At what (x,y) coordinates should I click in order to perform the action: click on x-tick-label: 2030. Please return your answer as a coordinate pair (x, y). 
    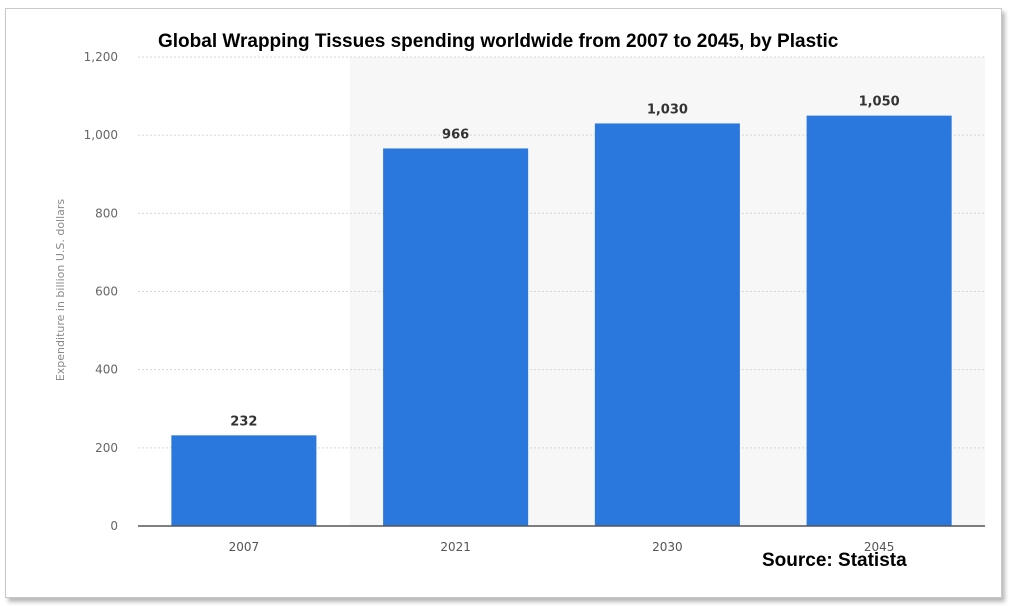
    Looking at the image, I should click on (667, 547).